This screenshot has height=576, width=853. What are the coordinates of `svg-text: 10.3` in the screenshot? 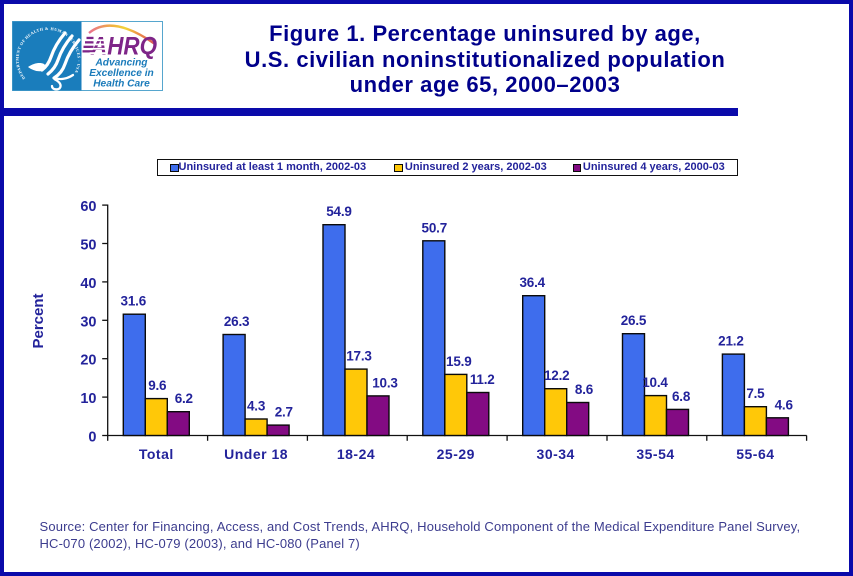 It's located at (385, 382).